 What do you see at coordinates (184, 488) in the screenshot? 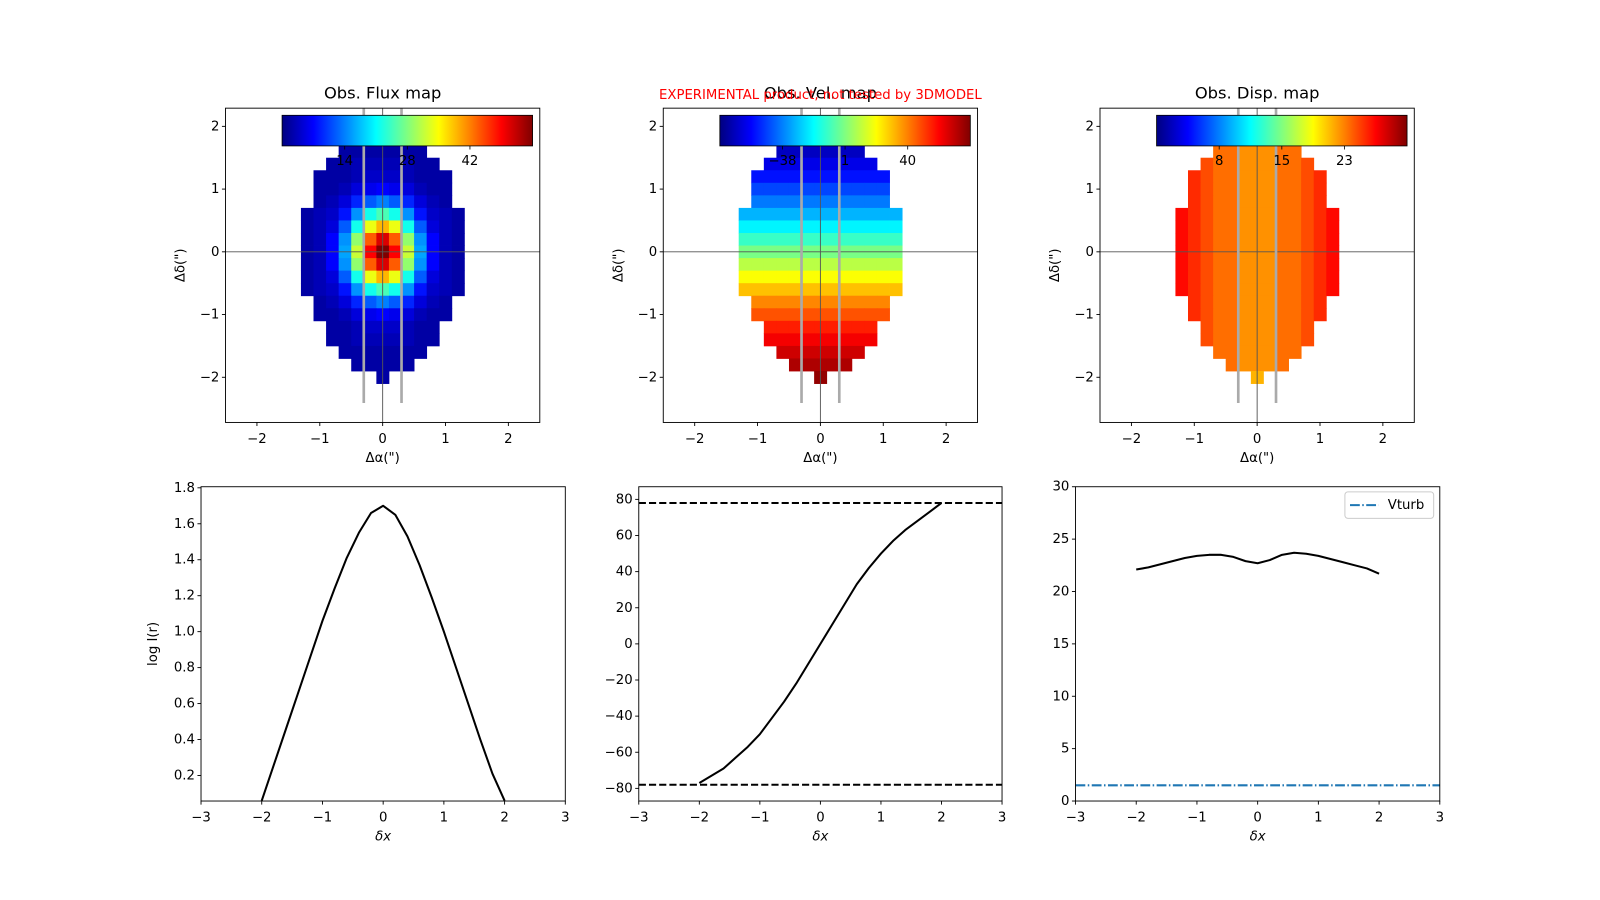
I see `y-tick-label: 1.8` at bounding box center [184, 488].